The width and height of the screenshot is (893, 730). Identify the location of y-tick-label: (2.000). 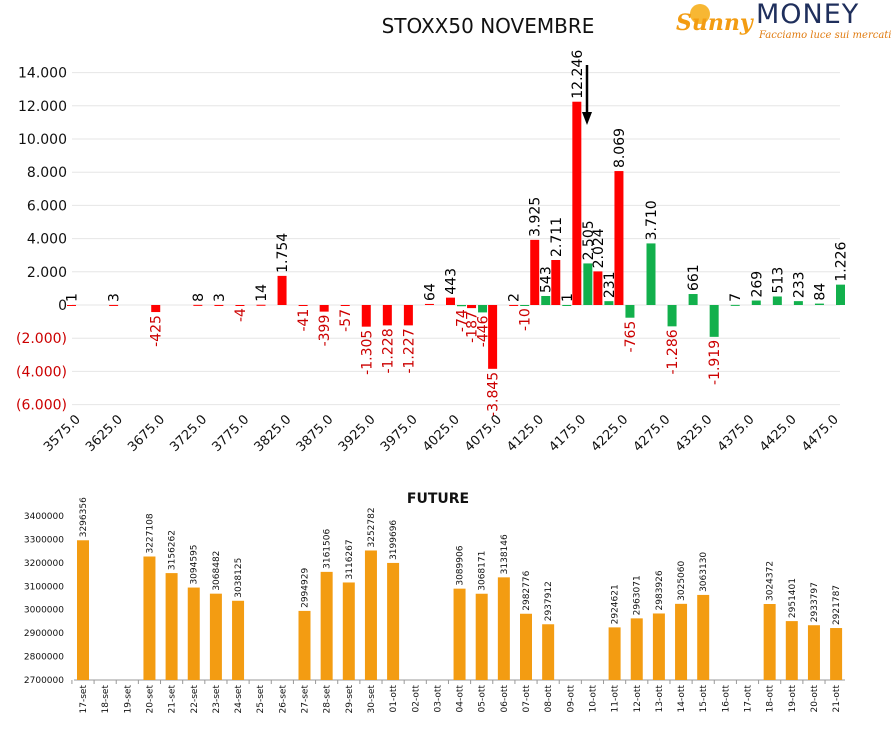
(41, 339).